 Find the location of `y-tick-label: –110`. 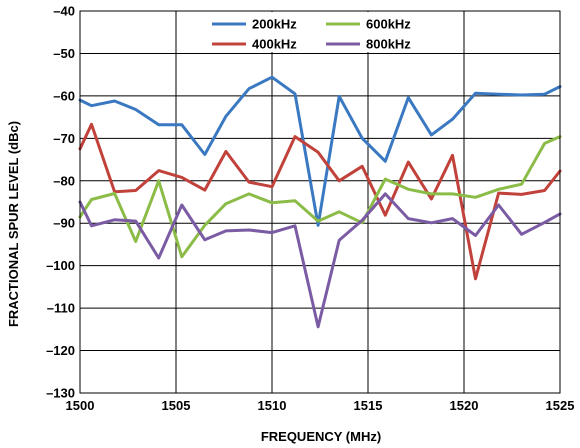

y-tick-label: –110 is located at coordinates (61, 308).